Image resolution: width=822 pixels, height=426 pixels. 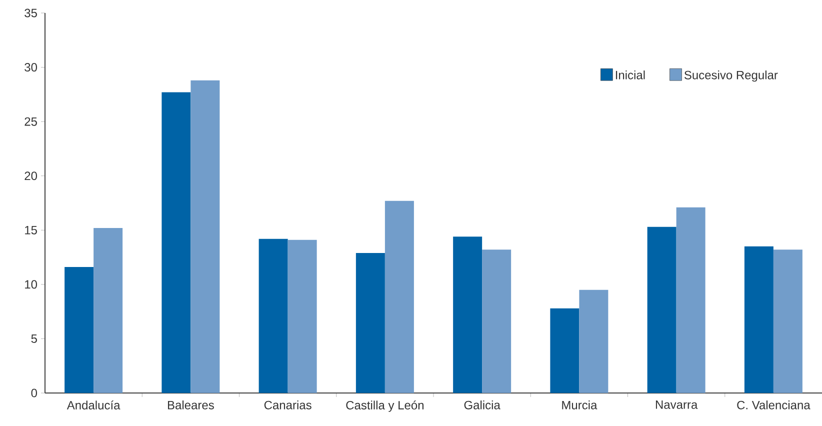 What do you see at coordinates (731, 76) in the screenshot?
I see `legend-label: Sucesivo Regular` at bounding box center [731, 76].